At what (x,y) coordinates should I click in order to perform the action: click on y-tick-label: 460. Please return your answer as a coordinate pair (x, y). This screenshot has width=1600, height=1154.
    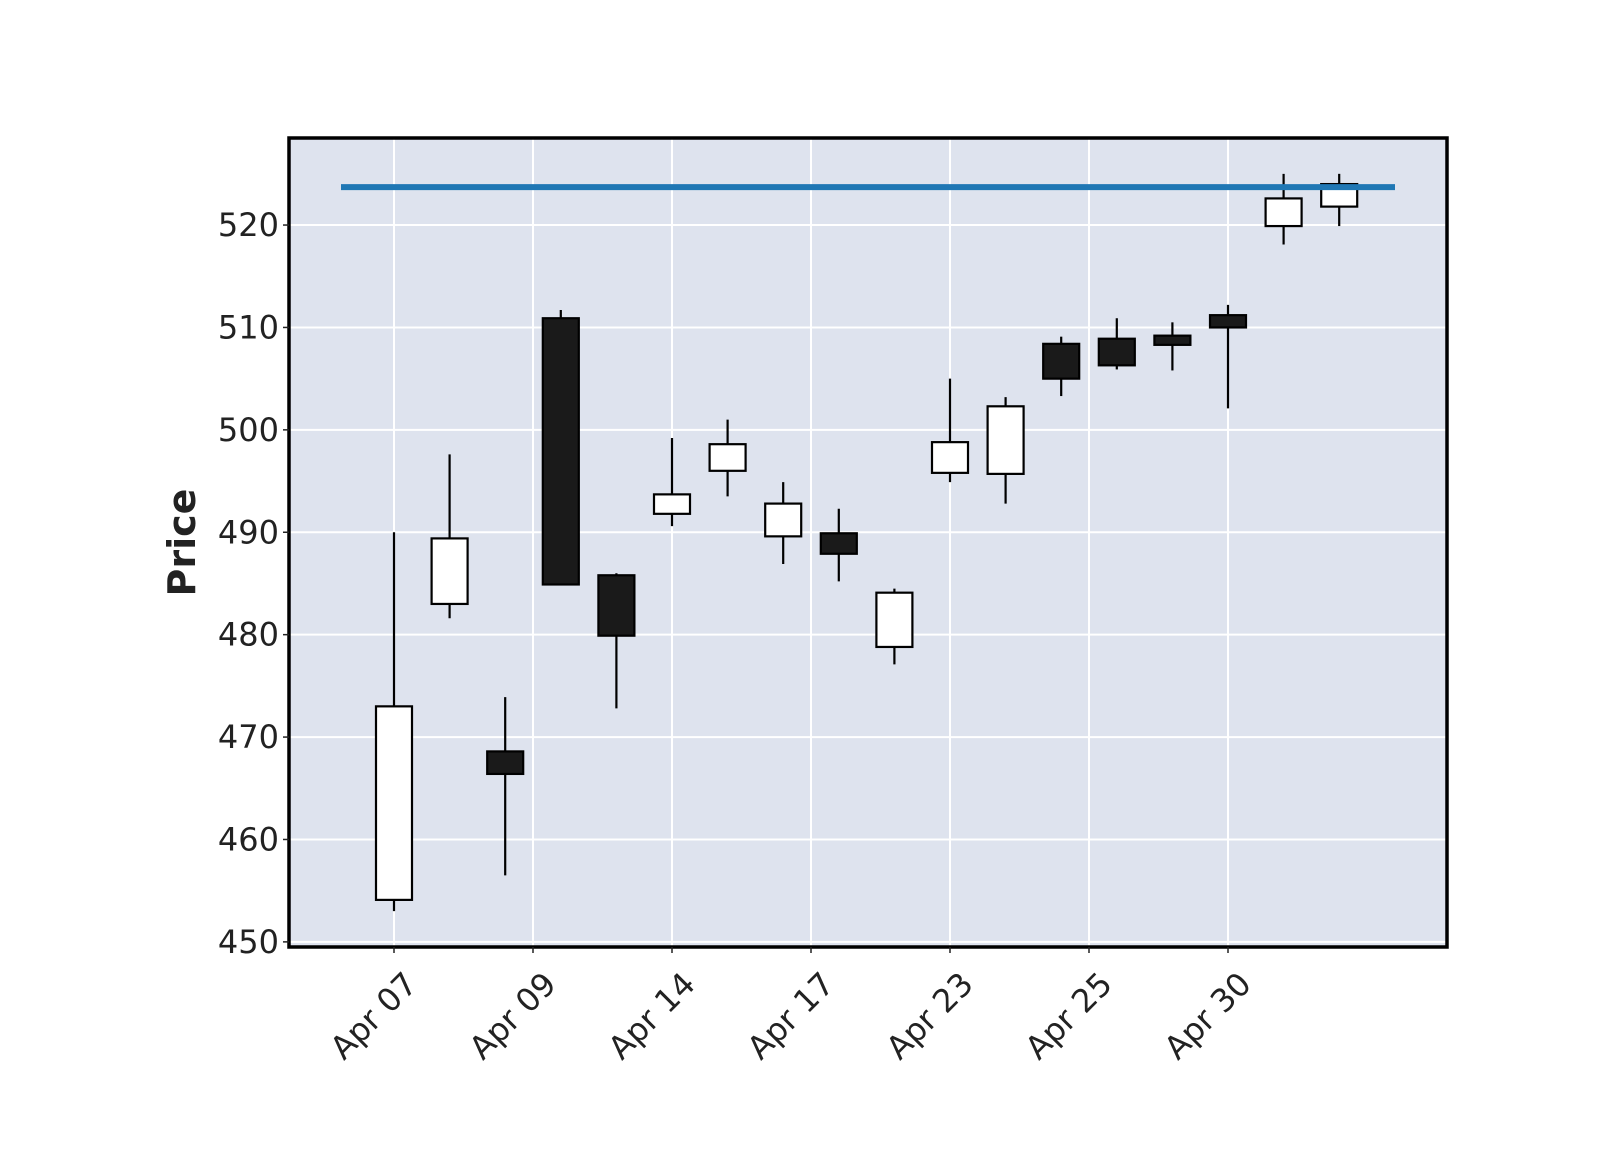
    Looking at the image, I should click on (248, 839).